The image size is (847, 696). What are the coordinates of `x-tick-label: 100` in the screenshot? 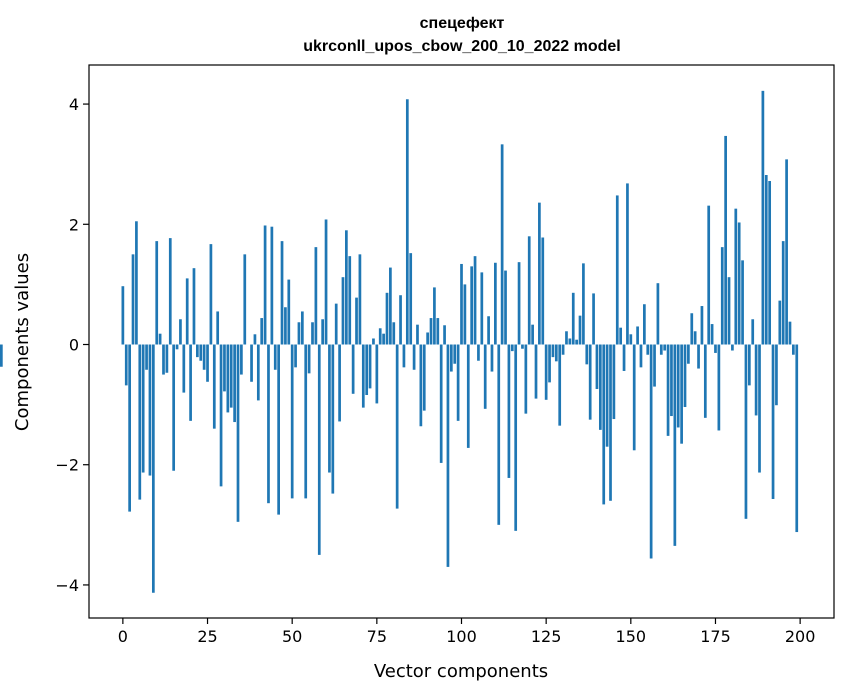 It's located at (461, 636).